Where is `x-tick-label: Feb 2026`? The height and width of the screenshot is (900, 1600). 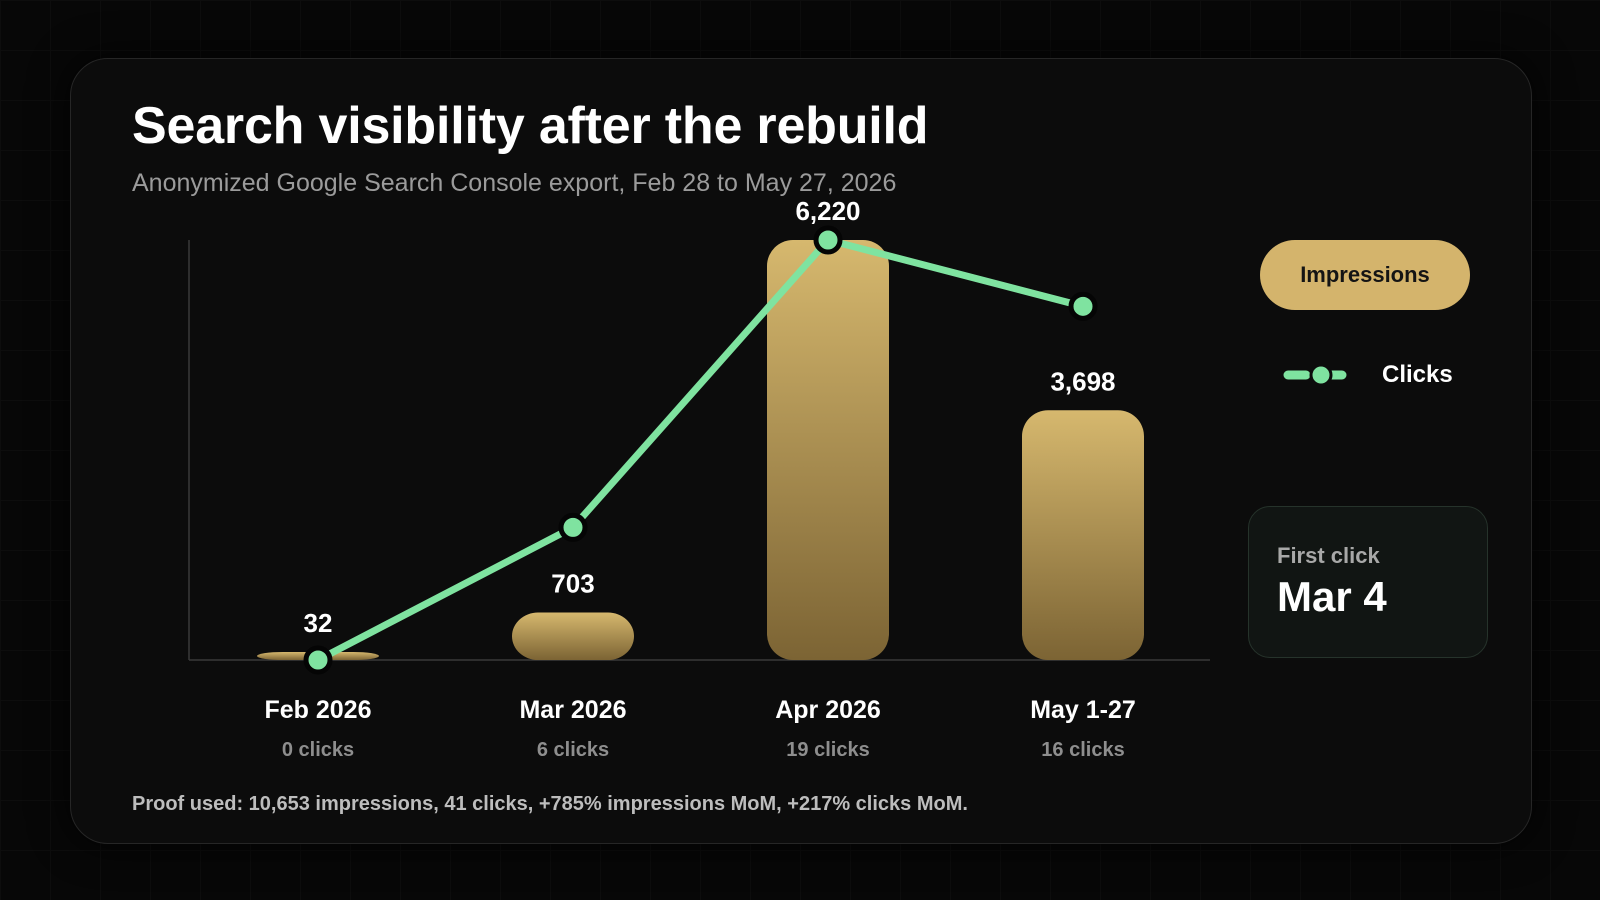
x-tick-label: Feb 2026 is located at coordinates (317, 710).